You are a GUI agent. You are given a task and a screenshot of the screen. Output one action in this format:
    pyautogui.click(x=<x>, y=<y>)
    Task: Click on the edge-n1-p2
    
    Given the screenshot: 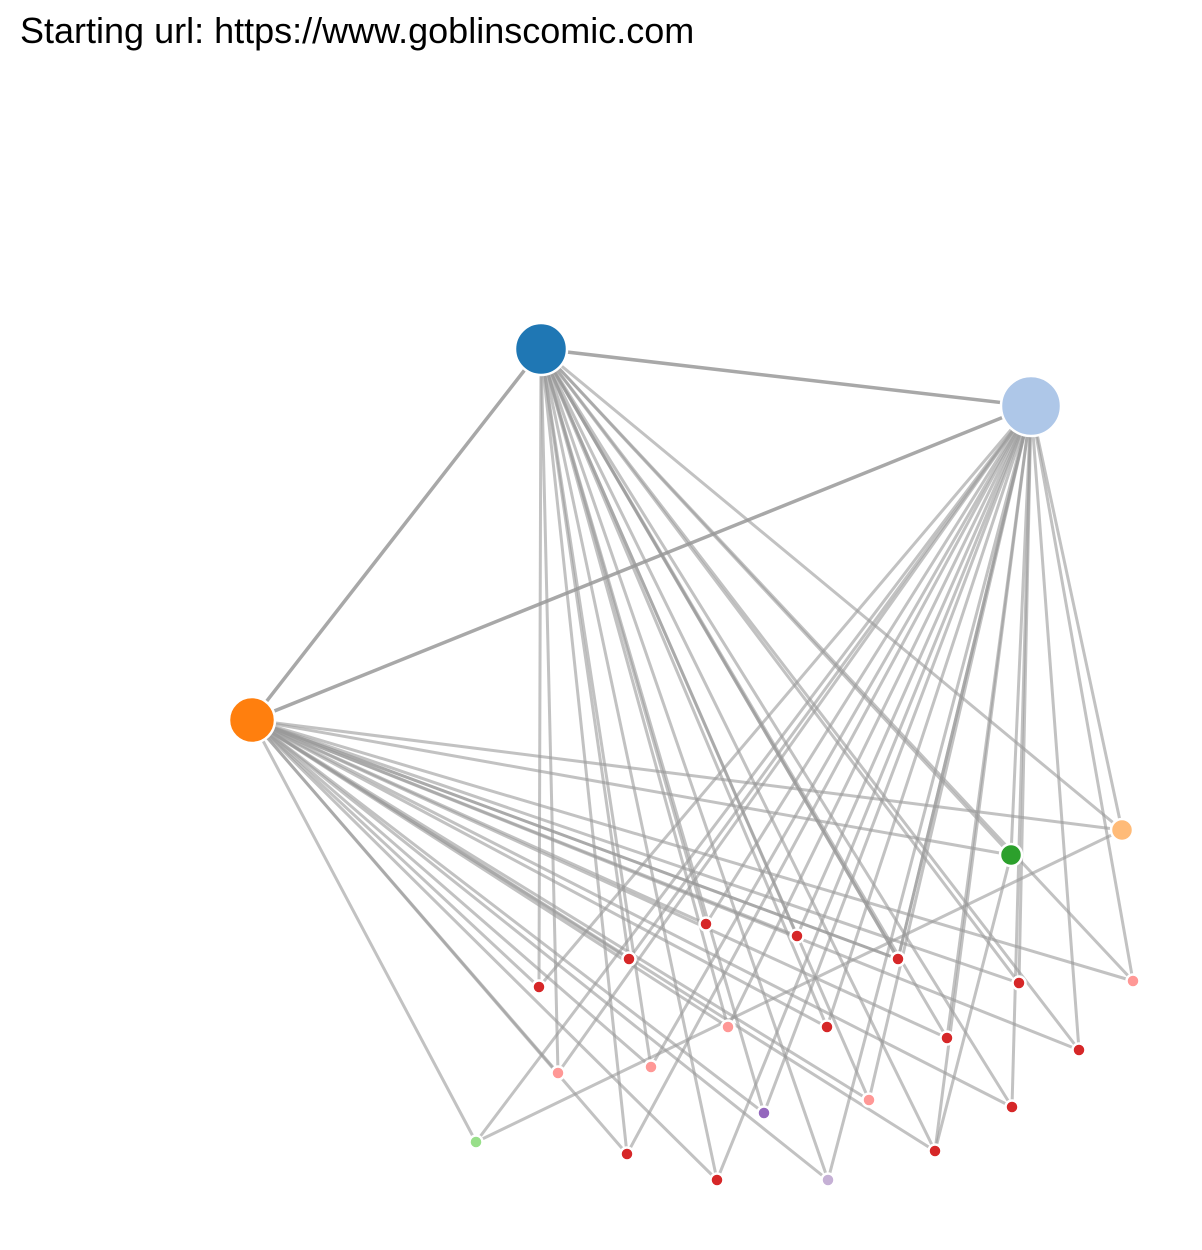 What is the action you would take?
    pyautogui.click(x=879, y=716)
    